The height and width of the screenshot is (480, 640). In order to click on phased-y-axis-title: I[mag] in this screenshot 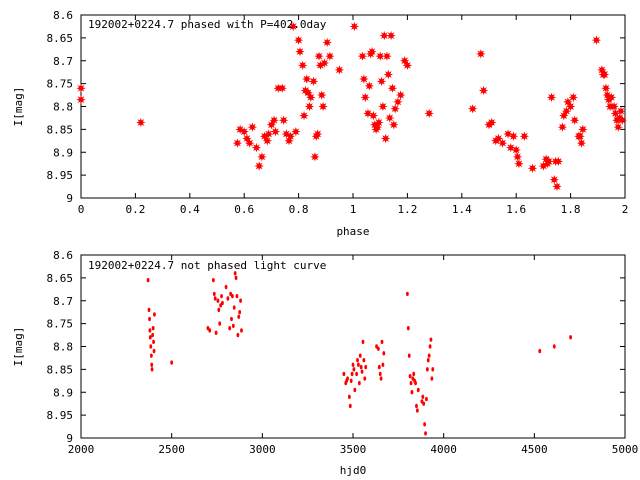, I will do `click(18, 107)`.